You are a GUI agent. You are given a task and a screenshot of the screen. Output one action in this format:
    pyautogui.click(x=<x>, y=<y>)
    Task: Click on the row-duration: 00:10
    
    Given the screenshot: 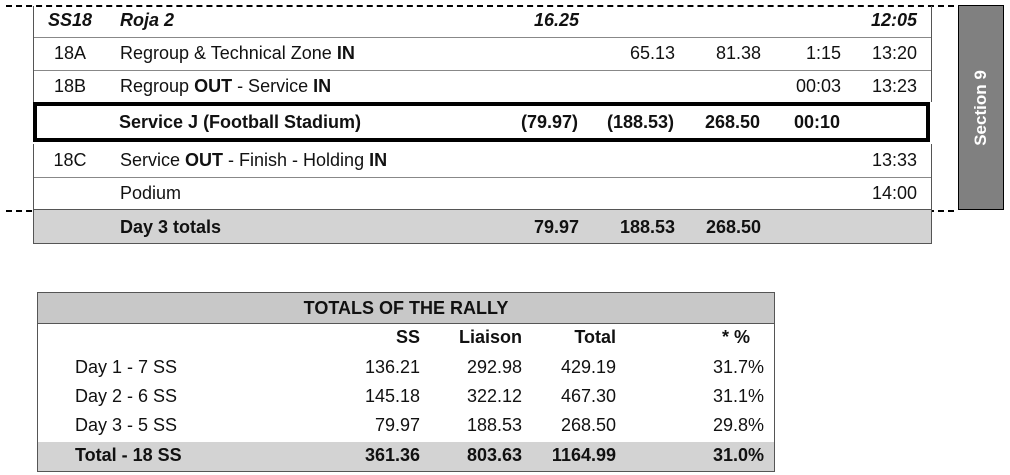 What is the action you would take?
    pyautogui.click(x=816, y=122)
    